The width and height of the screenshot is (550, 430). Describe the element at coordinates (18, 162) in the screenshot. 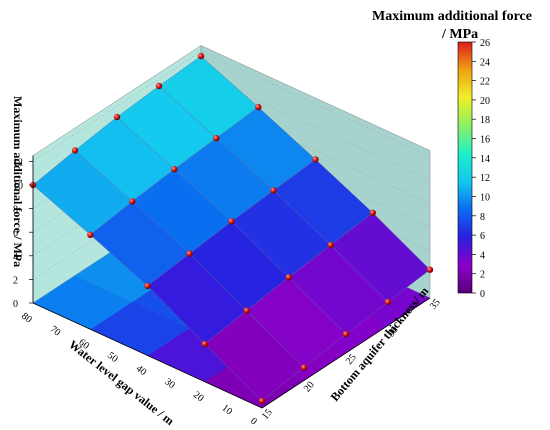

I see `z-tick-label: 12` at that location.